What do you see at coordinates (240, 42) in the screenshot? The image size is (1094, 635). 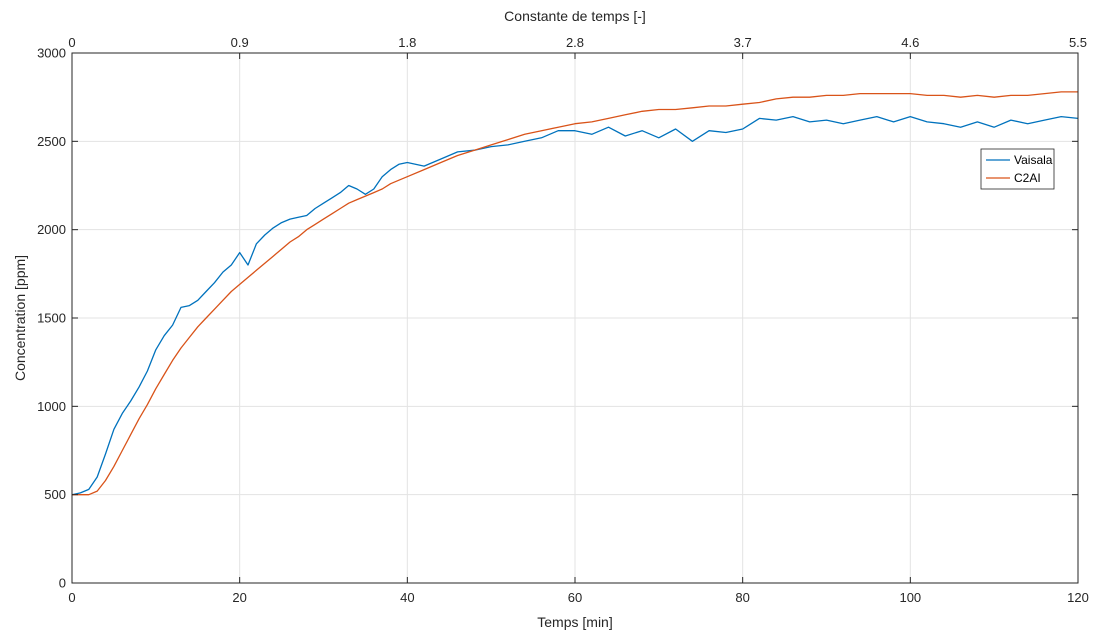 I see `top-tick-label: 0.9` at bounding box center [240, 42].